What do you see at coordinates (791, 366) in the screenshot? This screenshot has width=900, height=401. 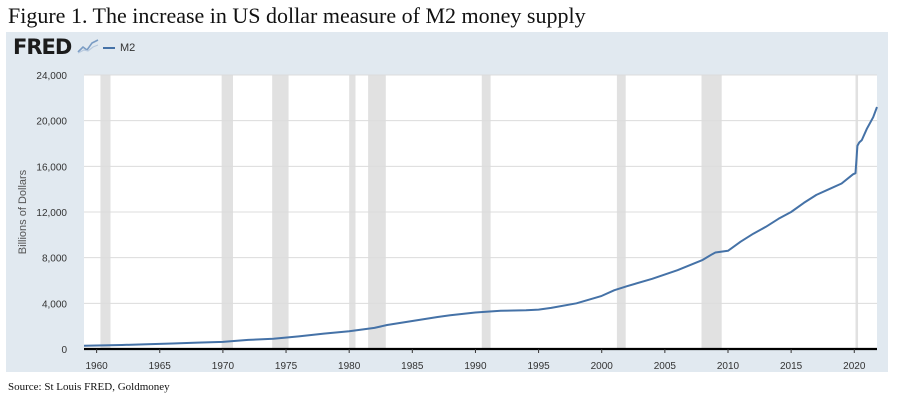 I see `x-tick-label: 2015` at bounding box center [791, 366].